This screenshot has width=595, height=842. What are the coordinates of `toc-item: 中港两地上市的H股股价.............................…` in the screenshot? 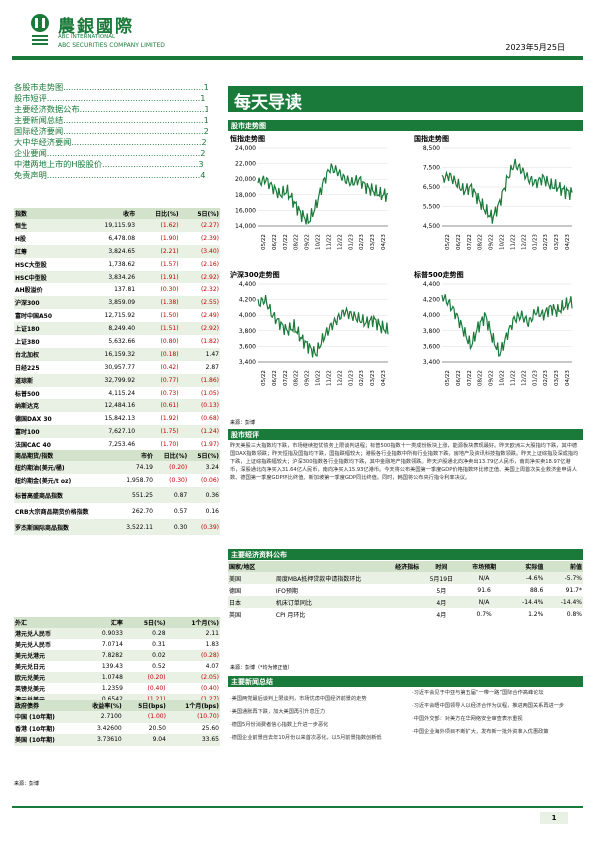 It's located at (109, 164).